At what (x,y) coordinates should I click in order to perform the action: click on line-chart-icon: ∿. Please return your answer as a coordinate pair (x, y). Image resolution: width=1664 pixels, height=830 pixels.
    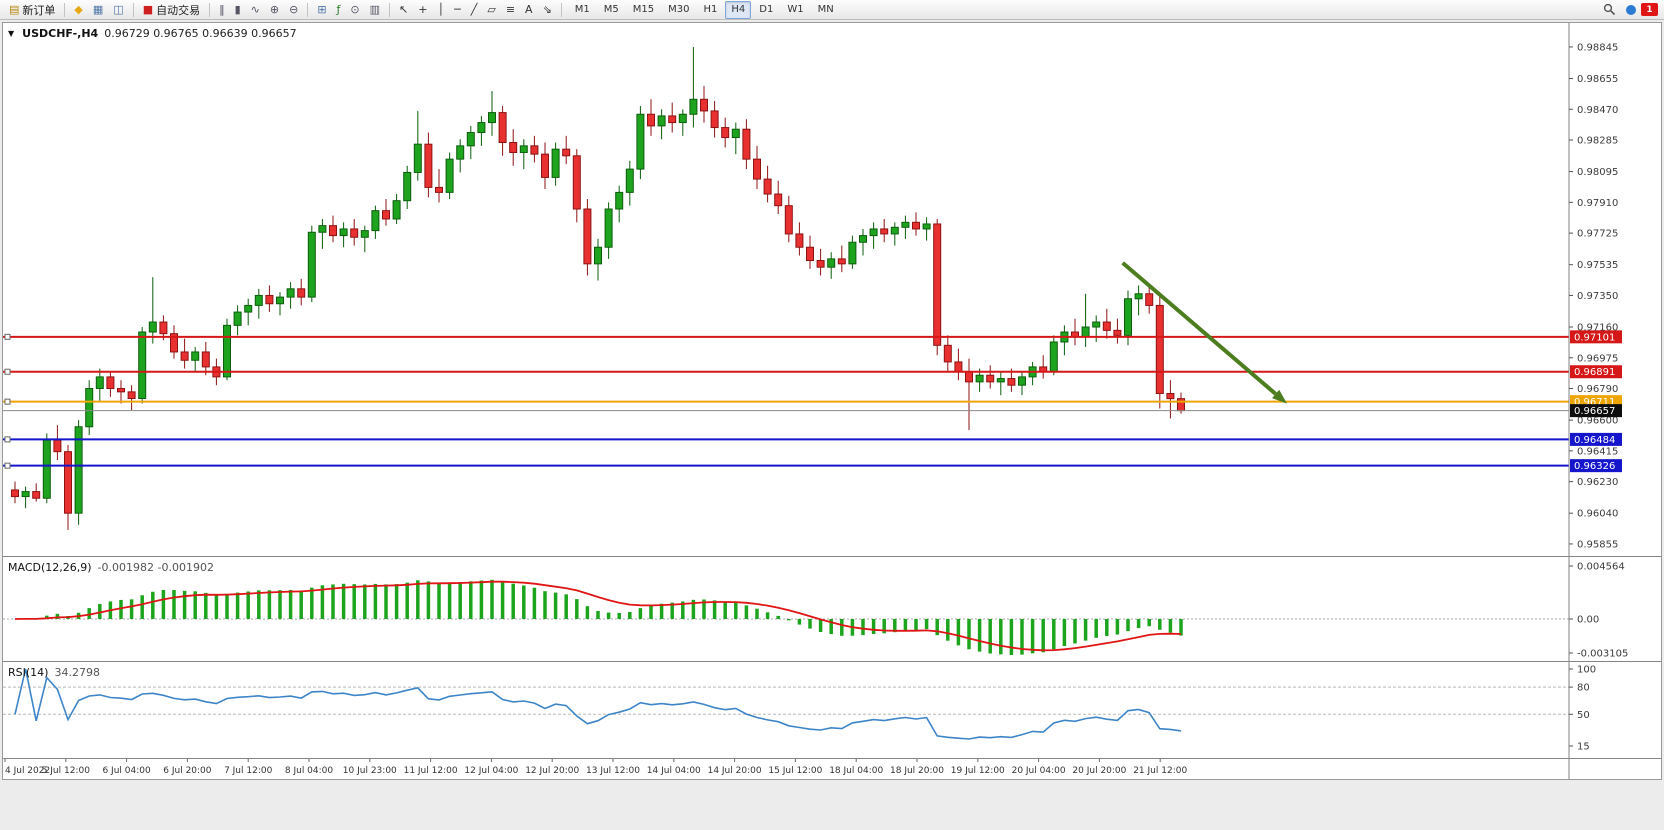
    Looking at the image, I should click on (255, 9).